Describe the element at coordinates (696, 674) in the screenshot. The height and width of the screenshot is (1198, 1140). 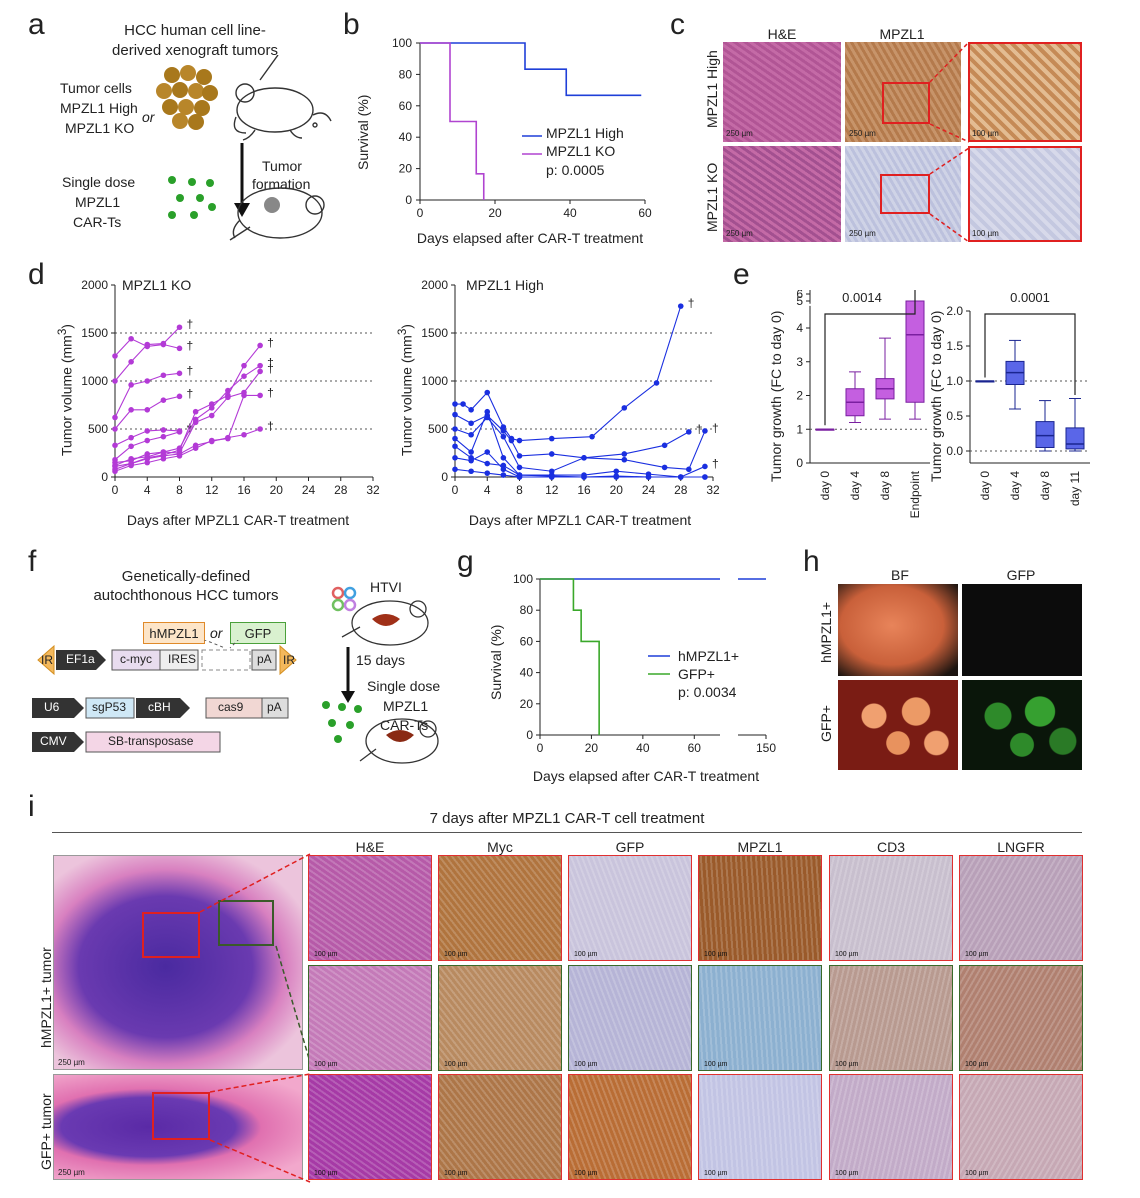
I see `g-legend-g: GFP+` at that location.